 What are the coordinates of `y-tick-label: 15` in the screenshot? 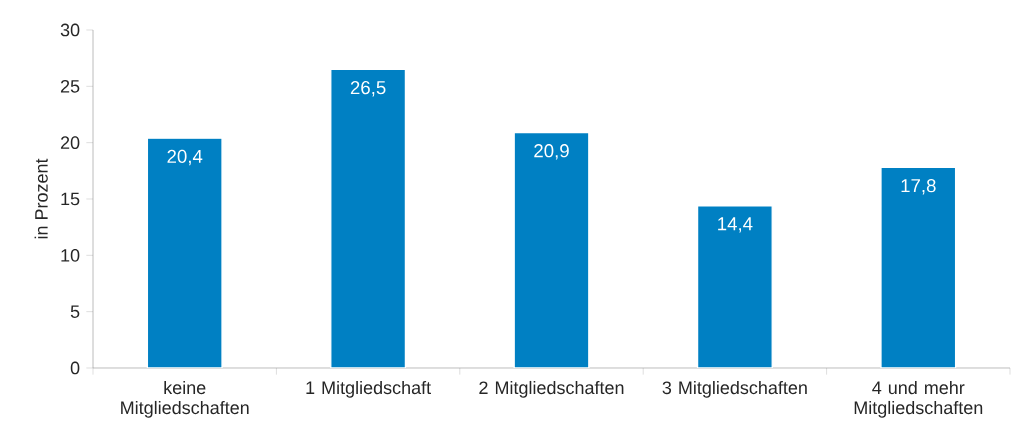 It's located at (70, 199).